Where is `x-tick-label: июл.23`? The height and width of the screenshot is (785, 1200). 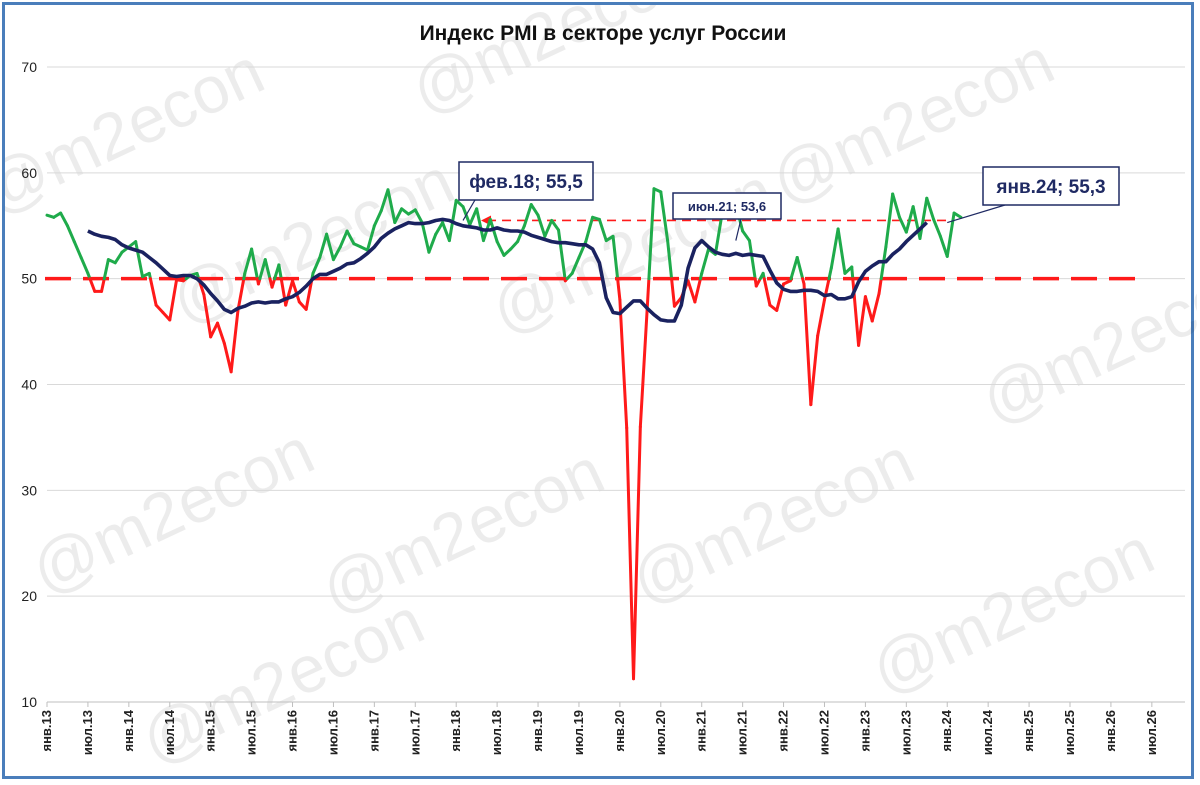
x-tick-label: июл.23 is located at coordinates (905, 732).